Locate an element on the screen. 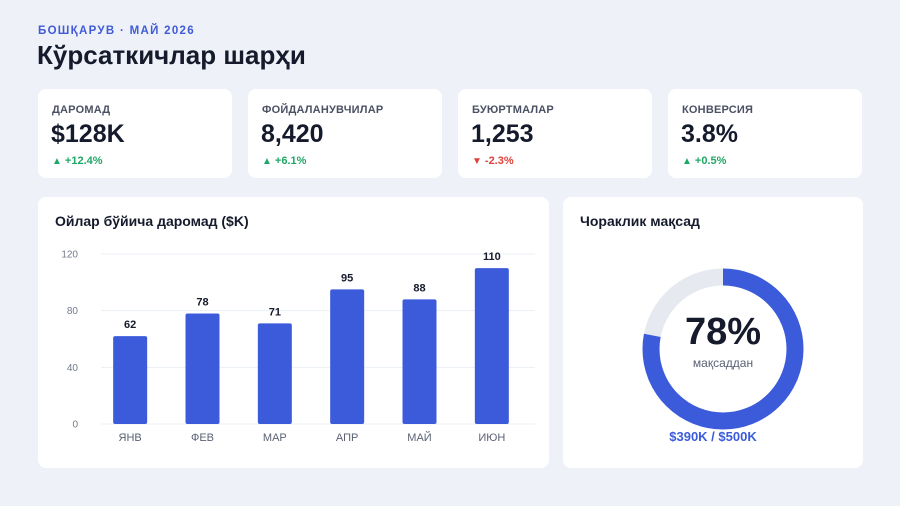  kpi-delta-value: +12.4% is located at coordinates (83, 161).